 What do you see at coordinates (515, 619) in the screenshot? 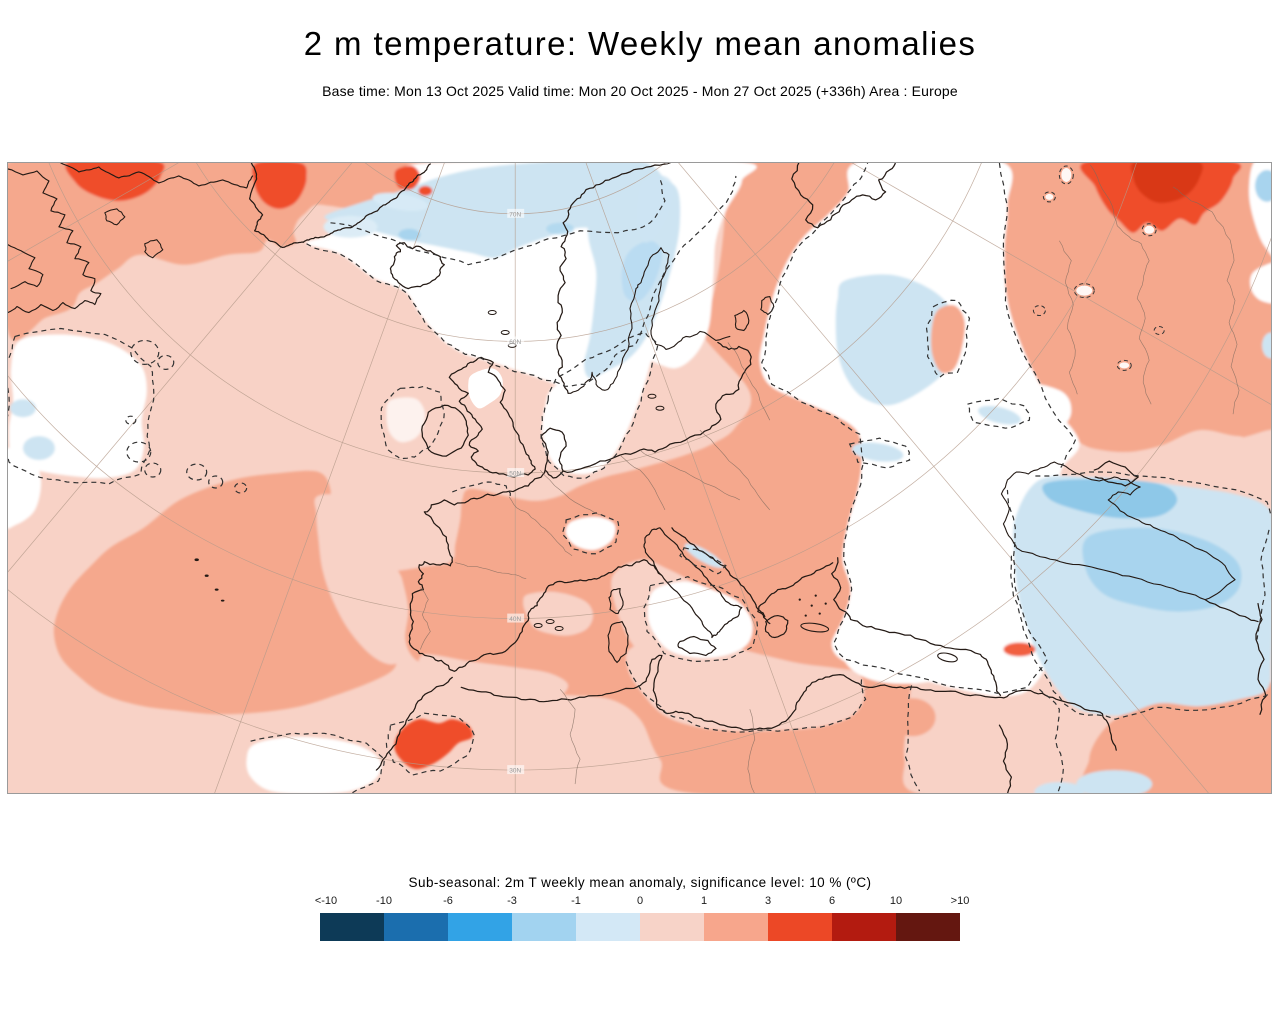
I see `svg-text: 40N` at bounding box center [515, 619].